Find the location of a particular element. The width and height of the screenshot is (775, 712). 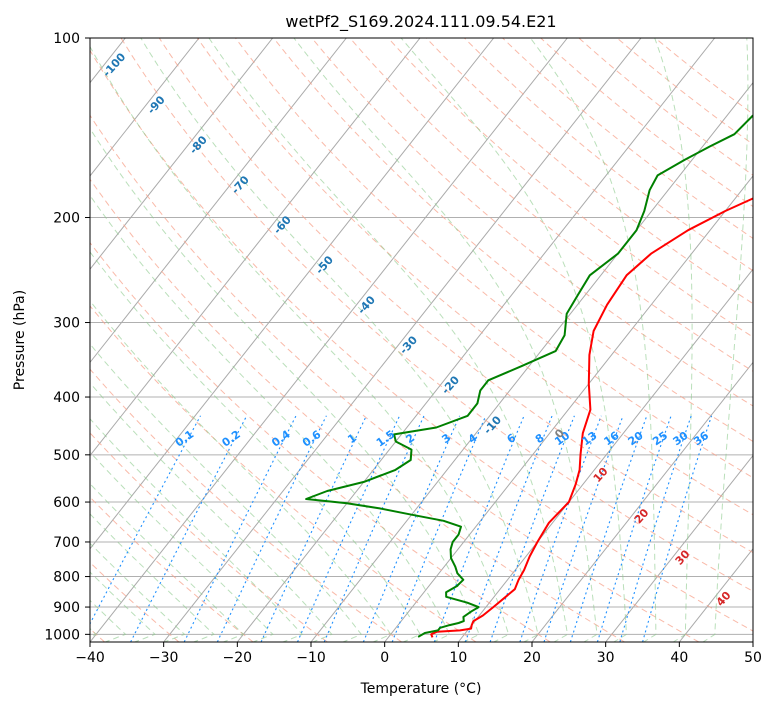

x-tick-label: 10 is located at coordinates (458, 658).